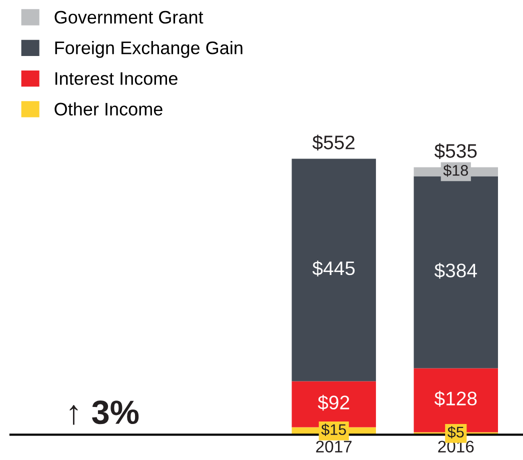 This screenshot has height=460, width=523. Describe the element at coordinates (455, 151) in the screenshot. I see `total-label: $535` at that location.